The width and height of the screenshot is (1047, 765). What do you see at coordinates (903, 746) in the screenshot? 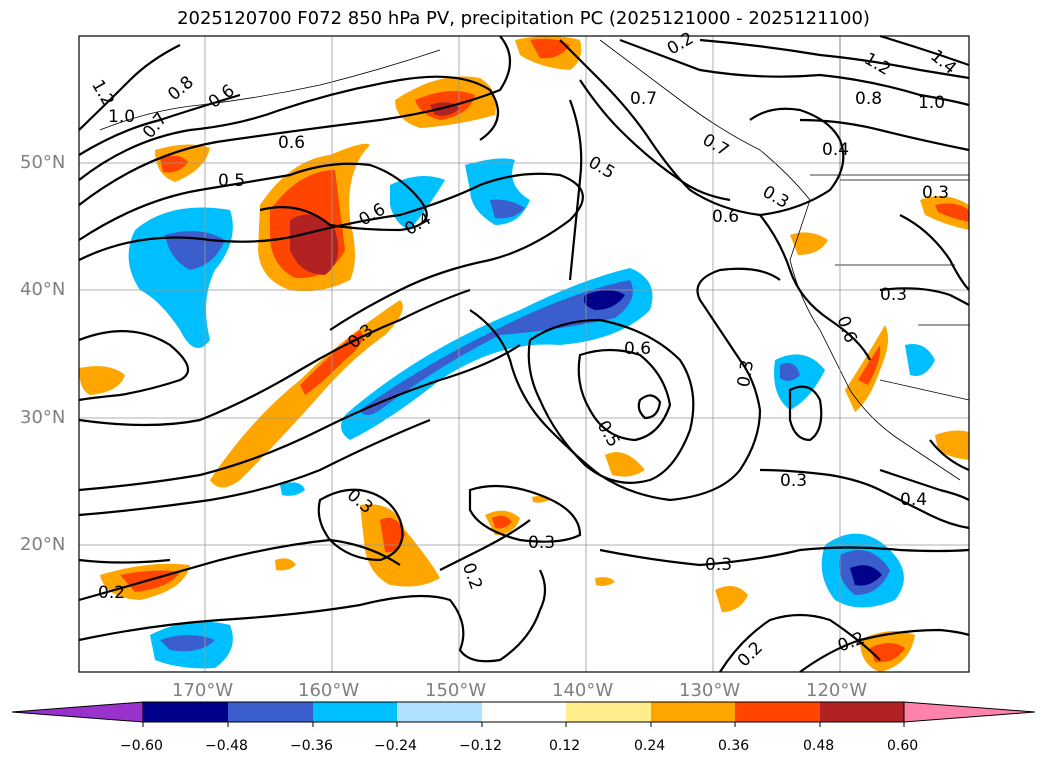
I see `colorbar-tick: 0.60` at bounding box center [903, 746].